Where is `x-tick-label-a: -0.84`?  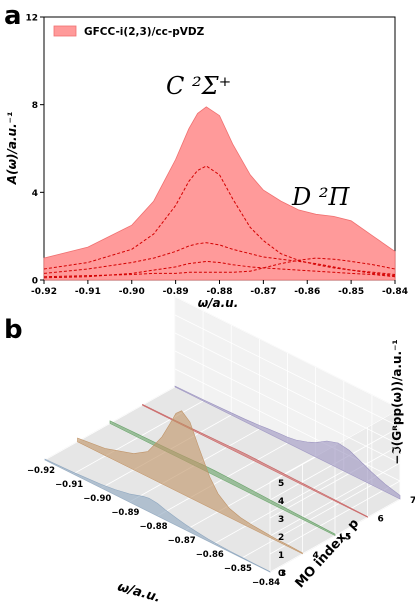 x-tick-label-a: -0.84 is located at coordinates (395, 292).